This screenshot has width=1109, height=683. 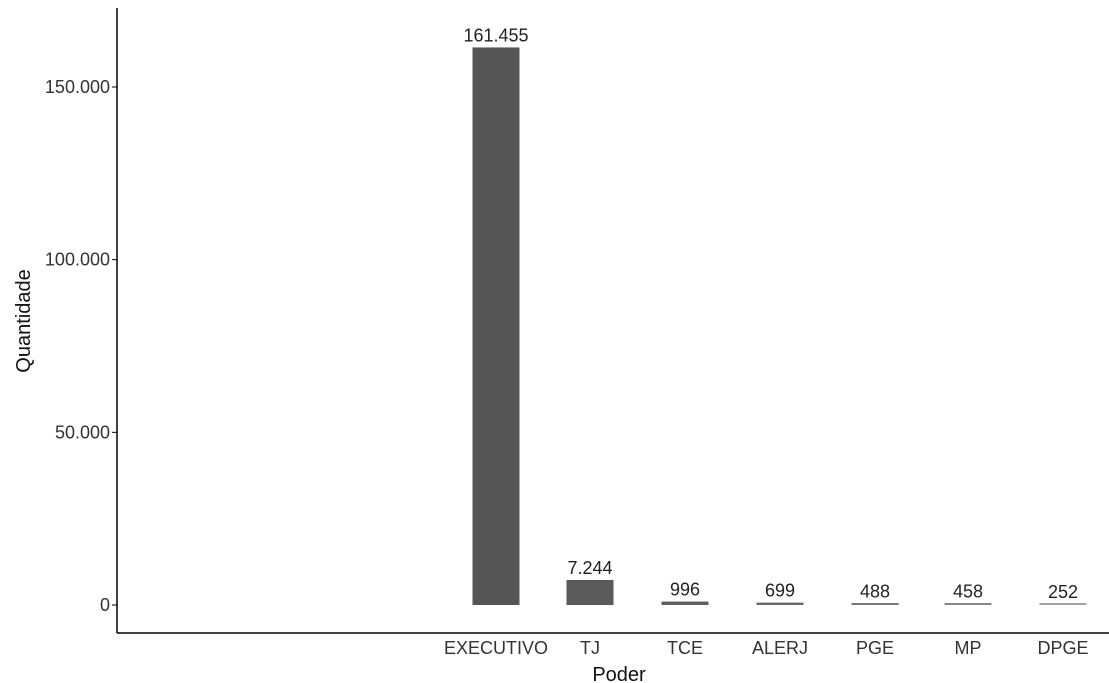 I want to click on data-label-tj: 7.244, so click(x=589, y=568).